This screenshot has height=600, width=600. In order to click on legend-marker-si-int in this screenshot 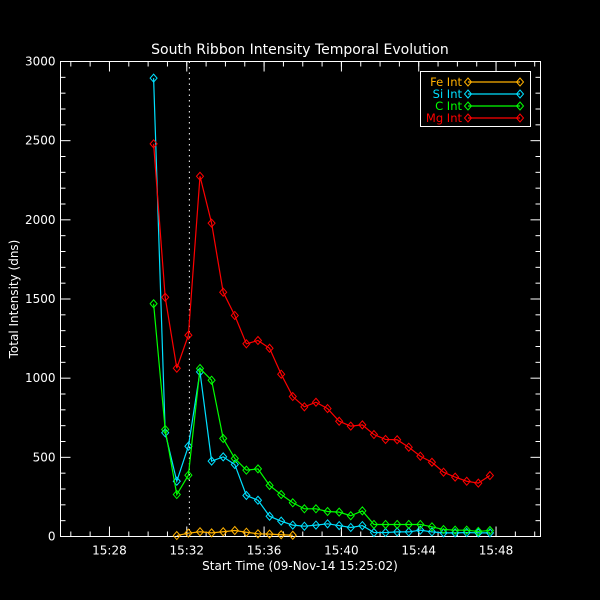, I will do `click(468, 94)`.